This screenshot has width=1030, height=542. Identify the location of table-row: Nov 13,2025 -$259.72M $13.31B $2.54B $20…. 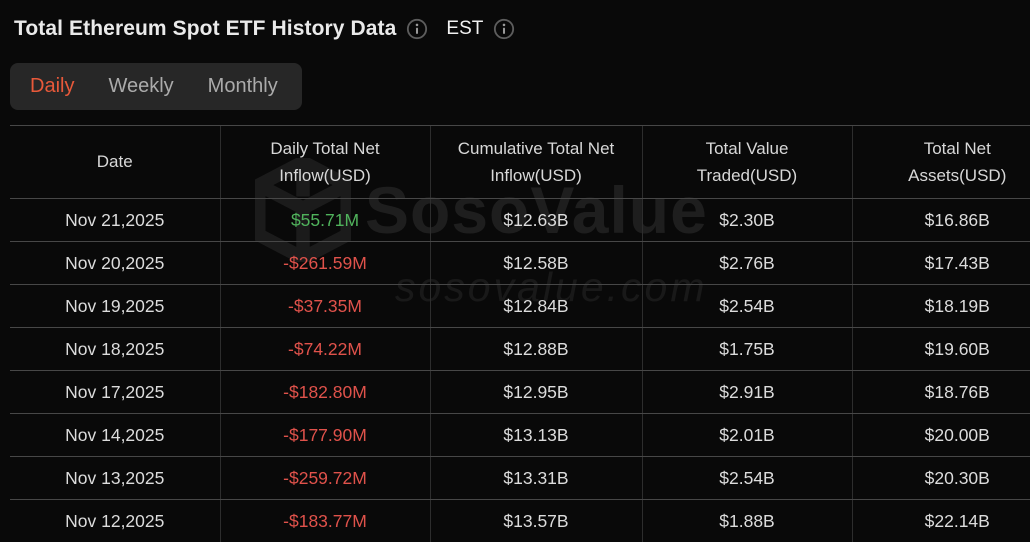
(520, 478).